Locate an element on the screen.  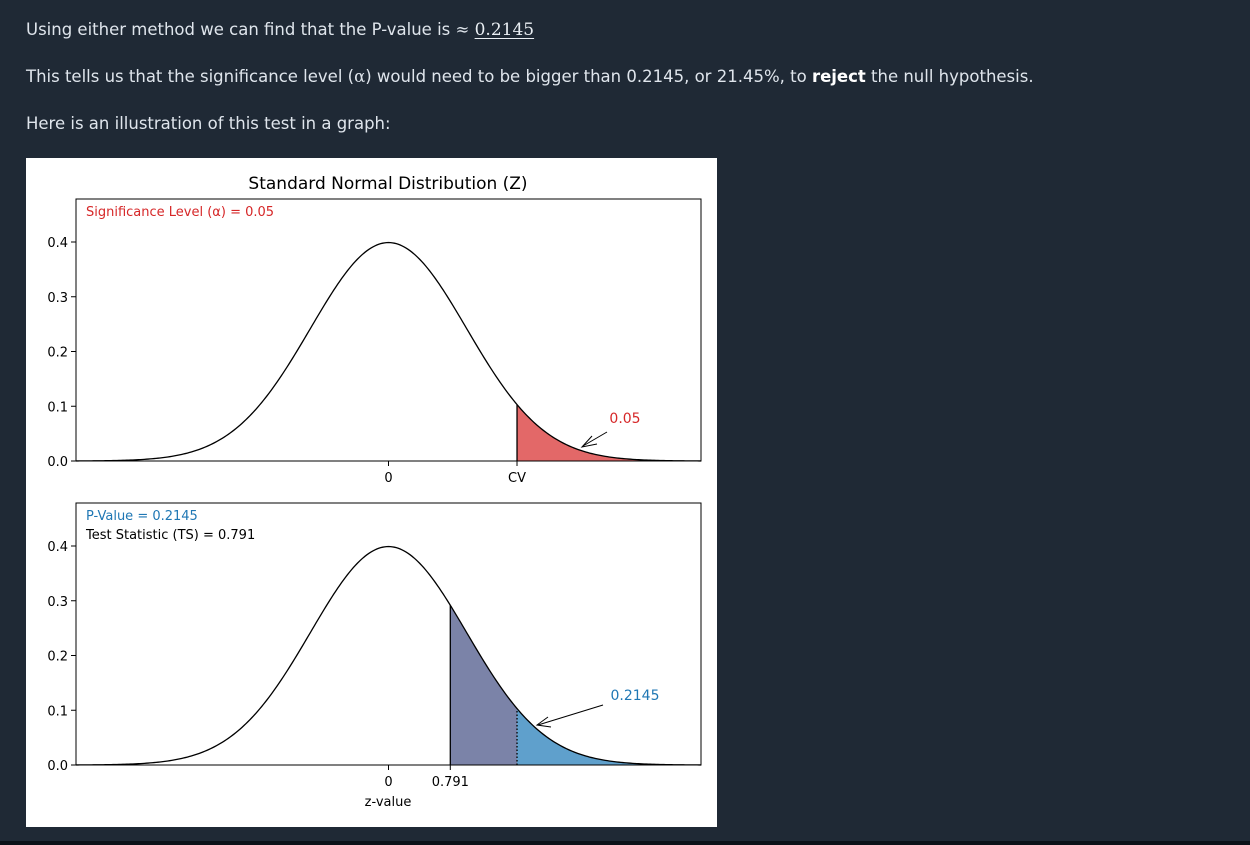
pvalue-arrow-head is located at coordinates (543, 722).